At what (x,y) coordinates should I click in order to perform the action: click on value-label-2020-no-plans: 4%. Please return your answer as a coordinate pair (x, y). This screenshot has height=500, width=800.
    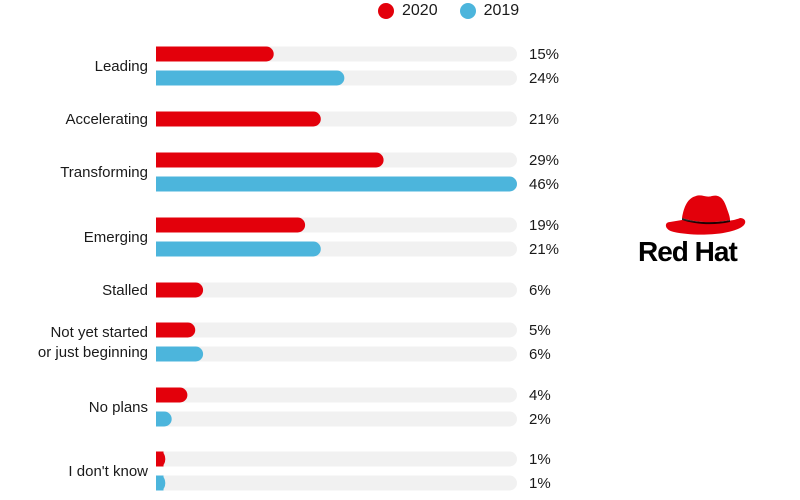
    Looking at the image, I should click on (540, 395).